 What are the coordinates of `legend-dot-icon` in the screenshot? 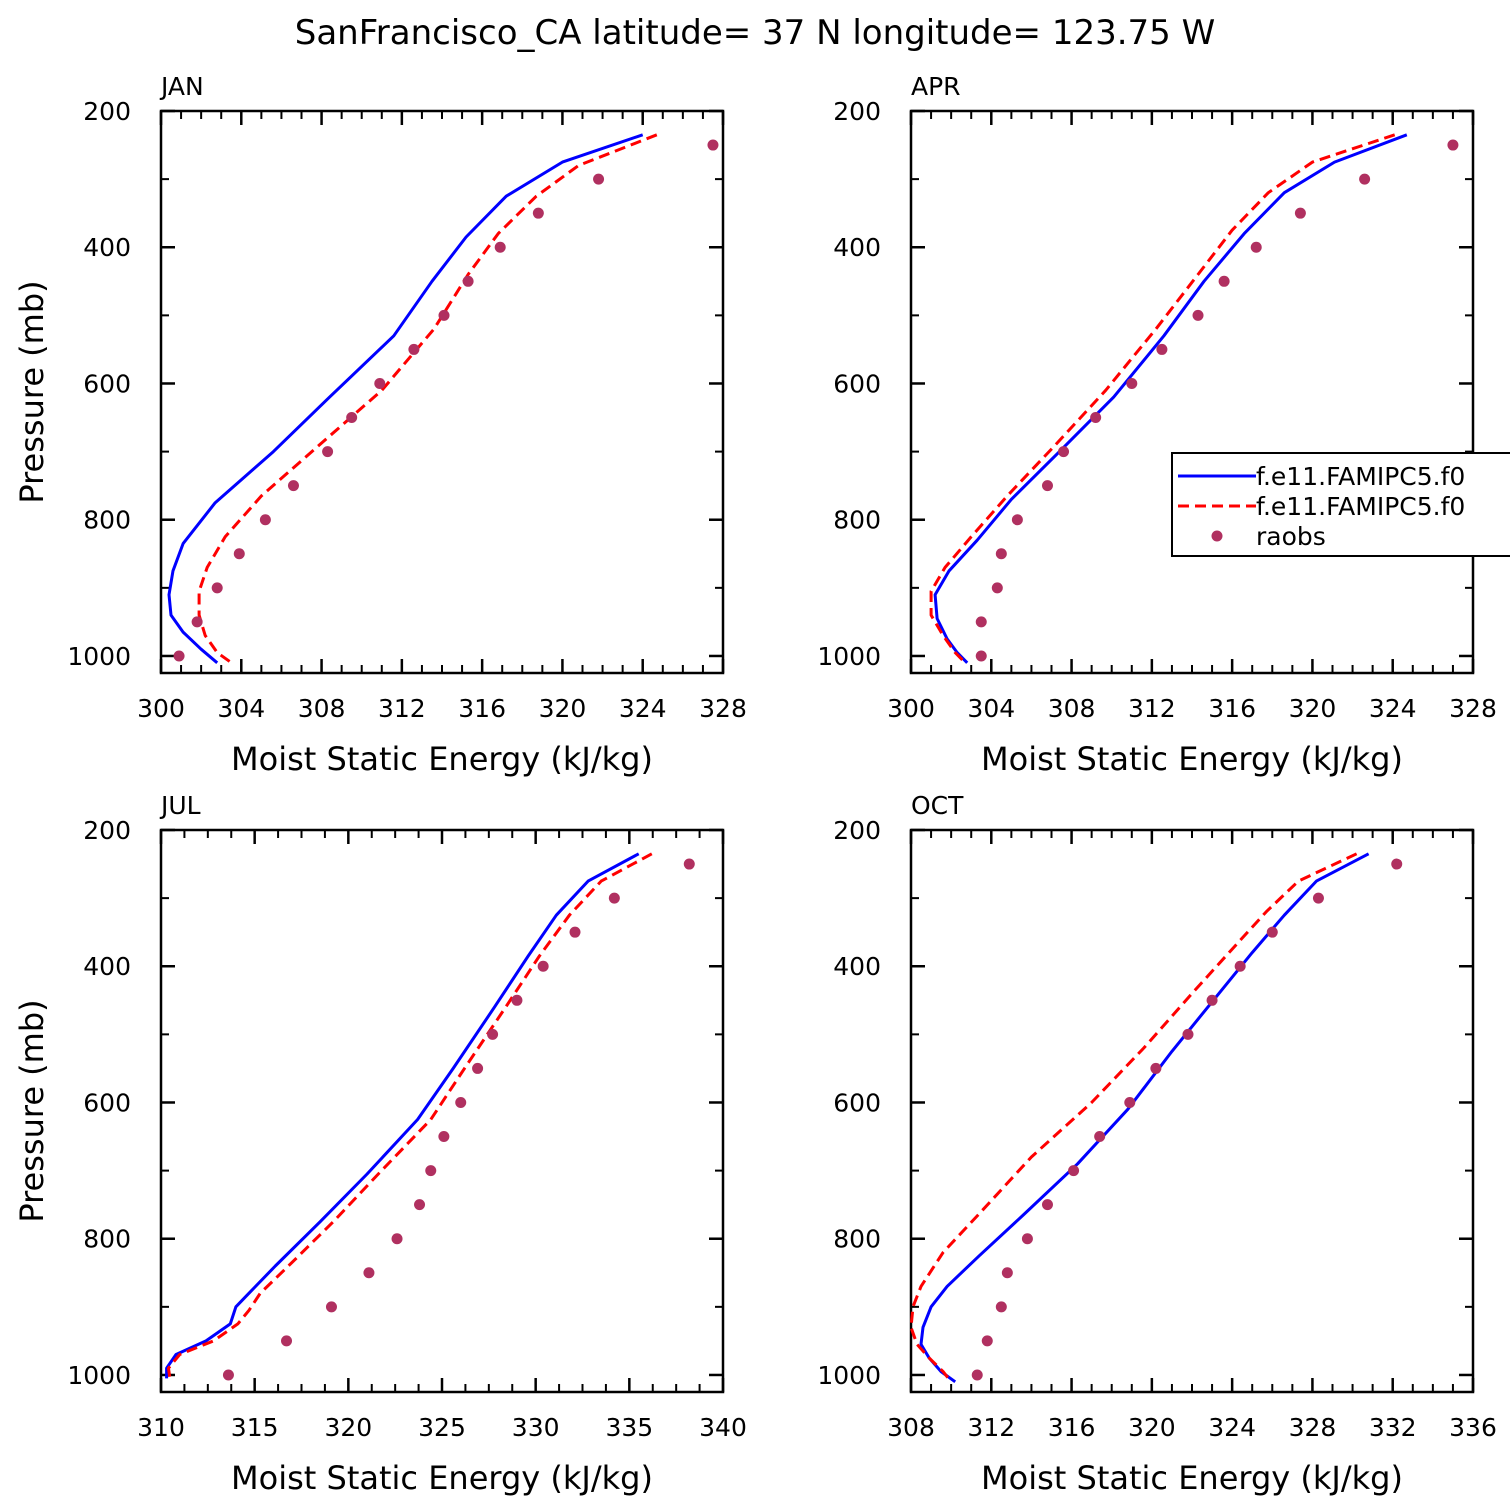 It's located at (1217, 536).